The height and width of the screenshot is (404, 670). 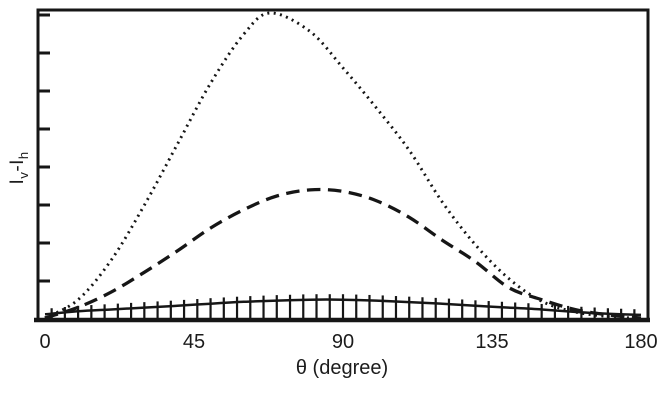 I want to click on x-tick-label-0: 0, so click(x=45, y=342).